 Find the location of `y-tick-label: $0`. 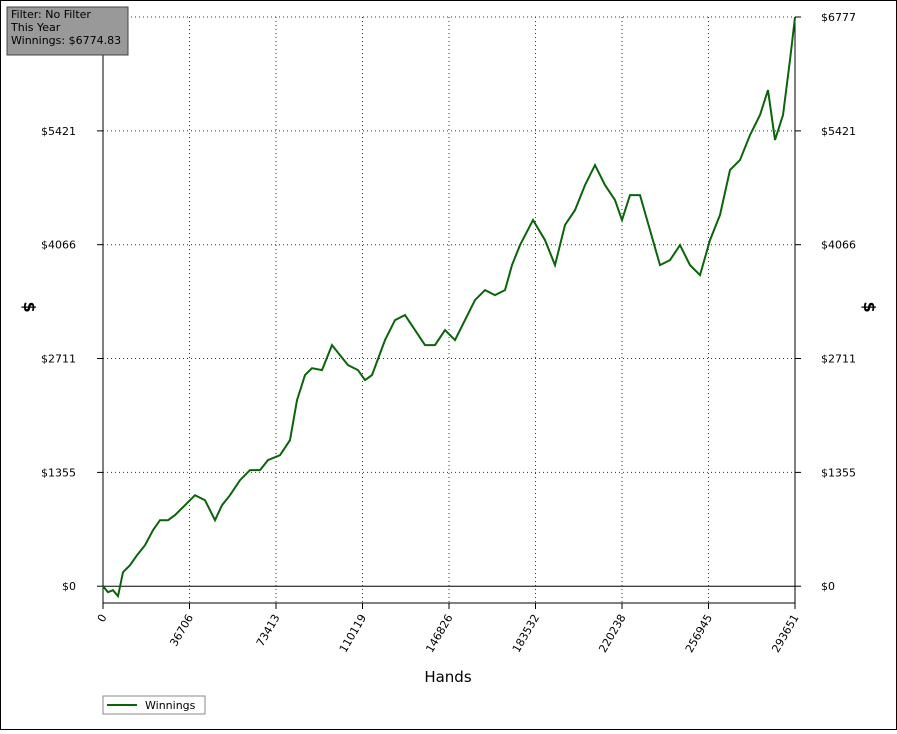

y-tick-label: $0 is located at coordinates (69, 586).